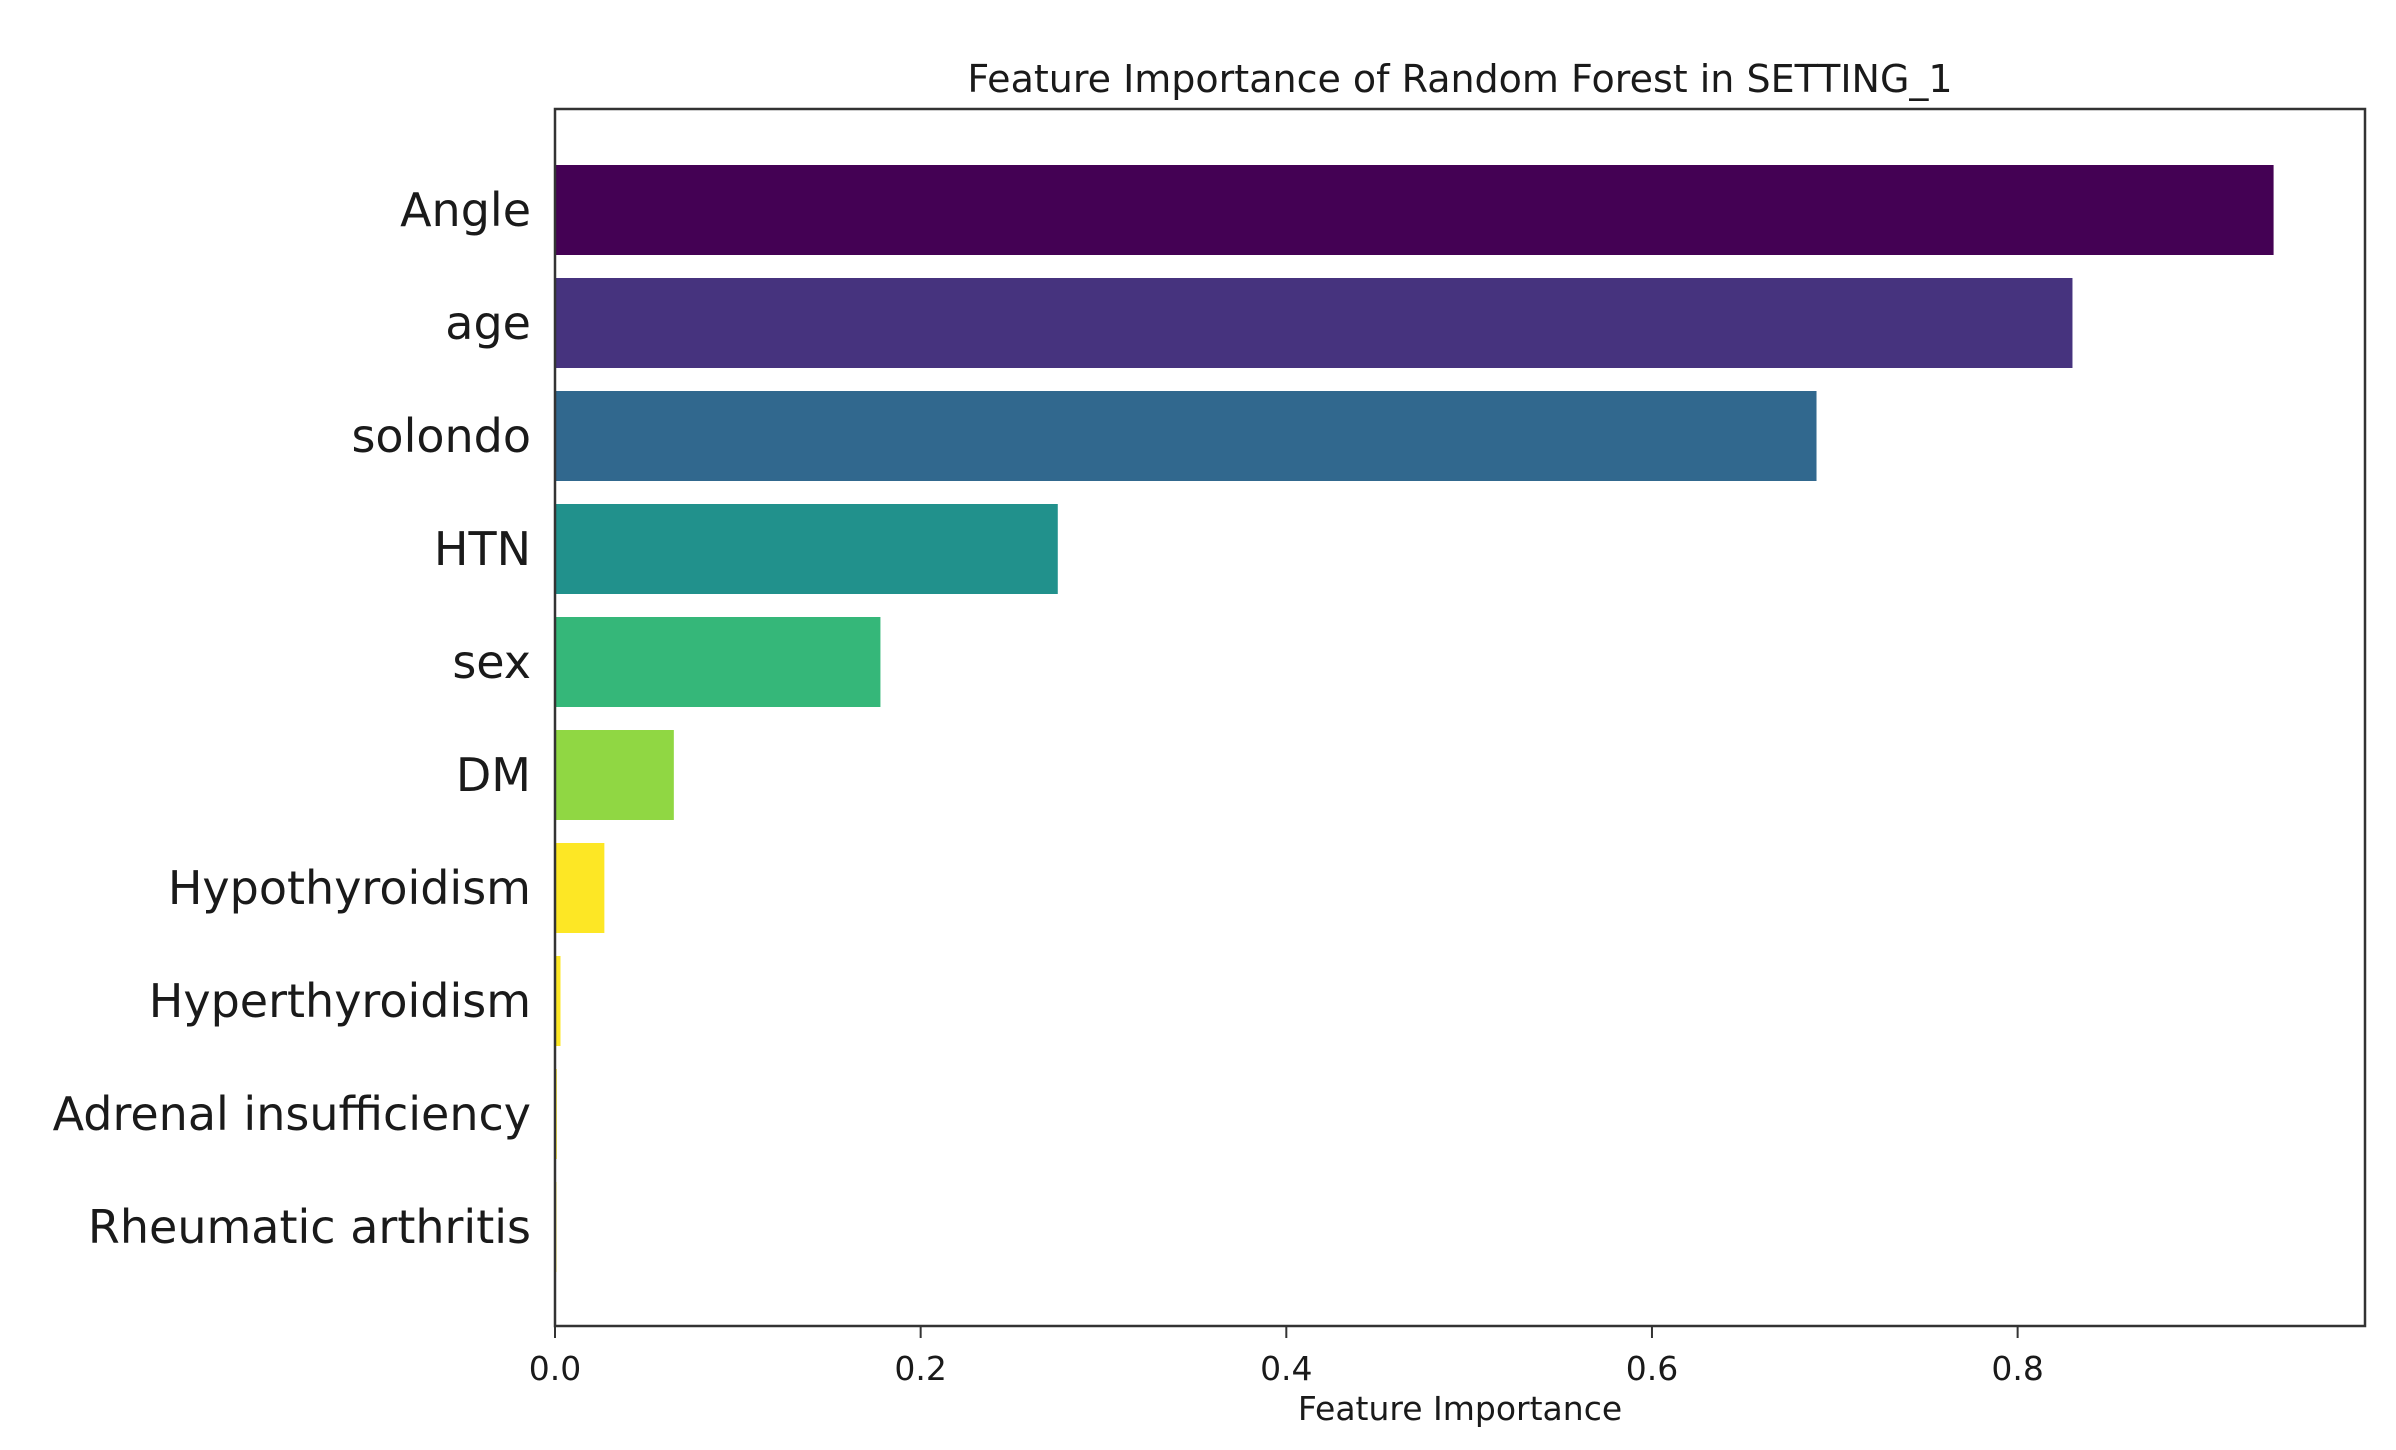 Image resolution: width=2396 pixels, height=1450 pixels. Describe the element at coordinates (292, 1114) in the screenshot. I see `category-label: Adrenal insufficiency` at that location.